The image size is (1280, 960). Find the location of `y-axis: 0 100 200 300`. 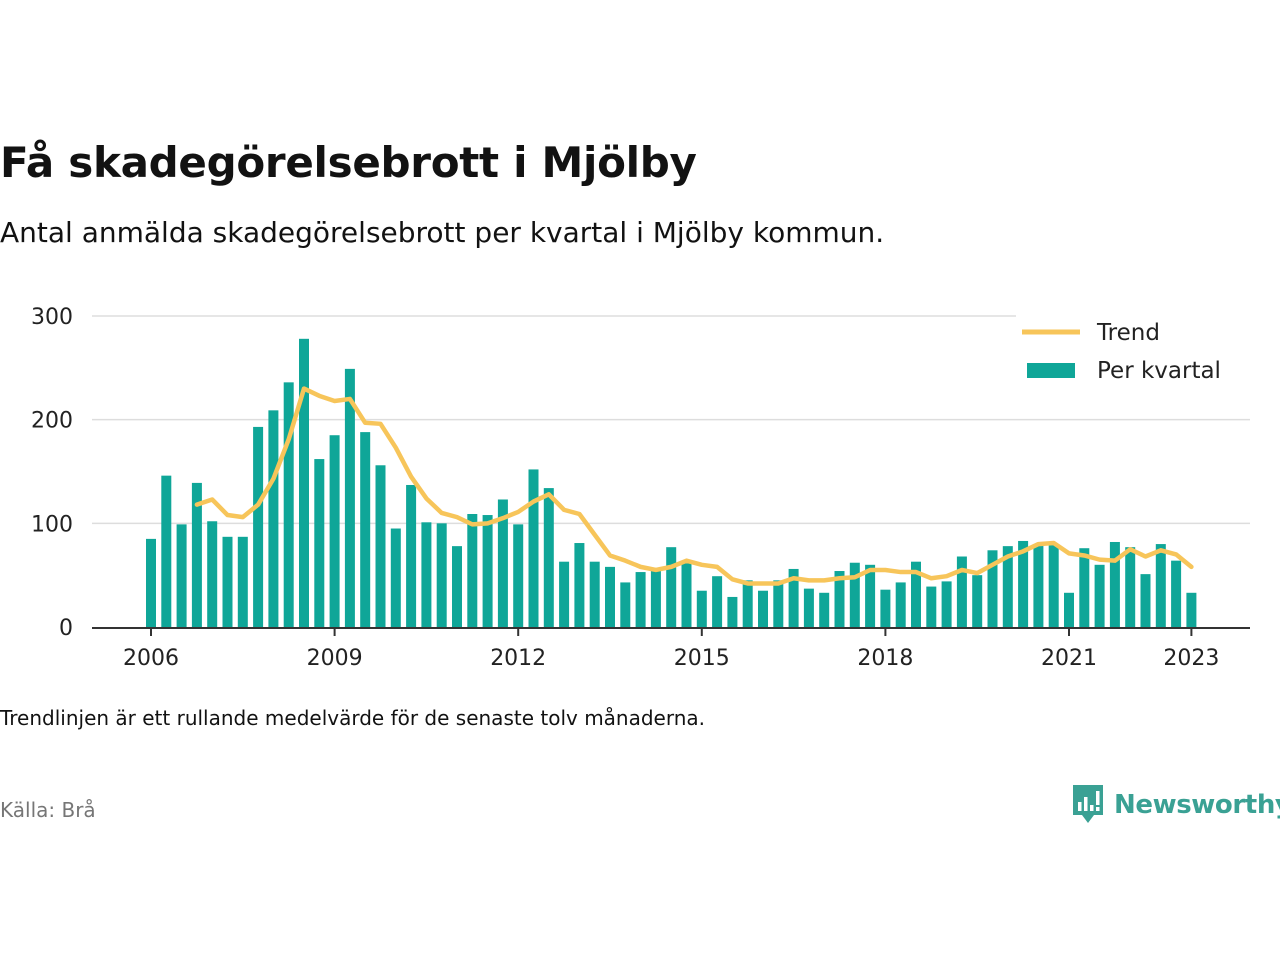

y-axis: 0 100 200 300 is located at coordinates (52, 473).